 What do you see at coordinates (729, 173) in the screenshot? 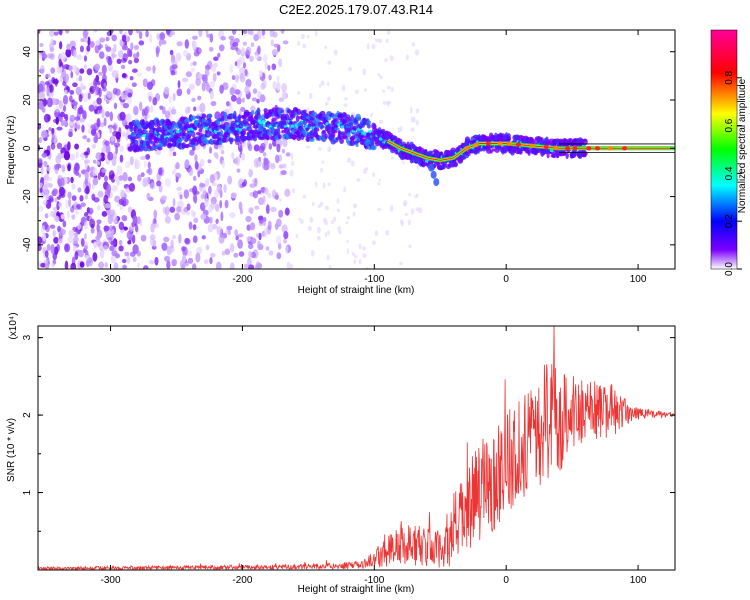
I see `colorbar-tick-label: 0.4` at bounding box center [729, 173].